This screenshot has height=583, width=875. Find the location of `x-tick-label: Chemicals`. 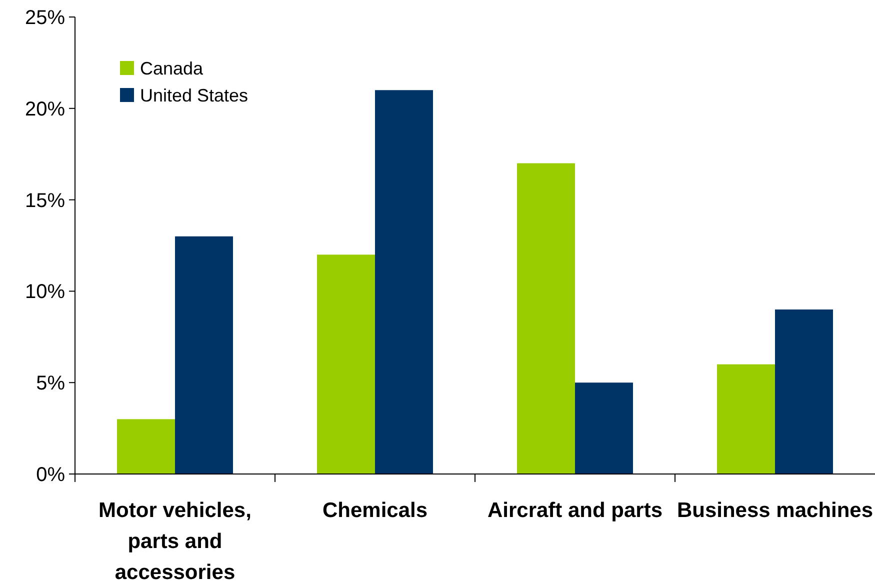

x-tick-label: Chemicals is located at coordinates (375, 510).